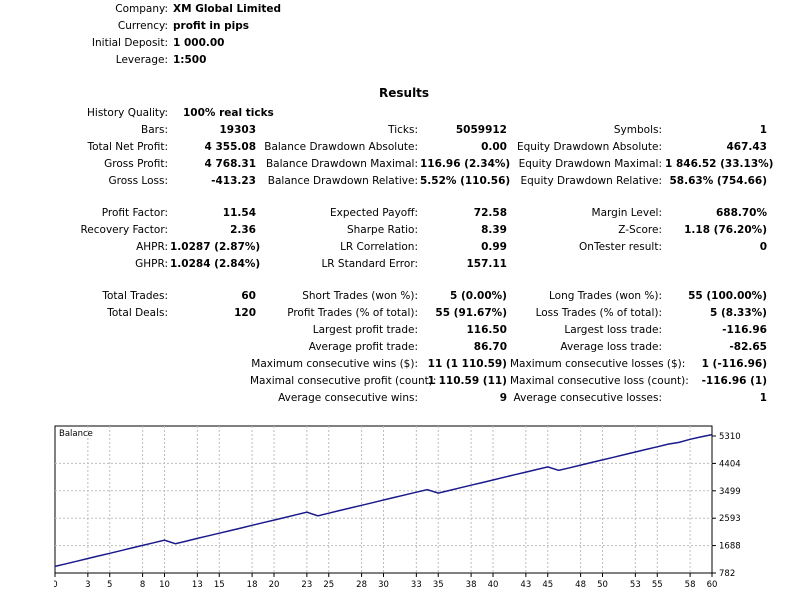 The image size is (809, 600). Describe the element at coordinates (590, 164) in the screenshot. I see `equity-dd-max-label: Equity Drawdown Maximal:` at that location.